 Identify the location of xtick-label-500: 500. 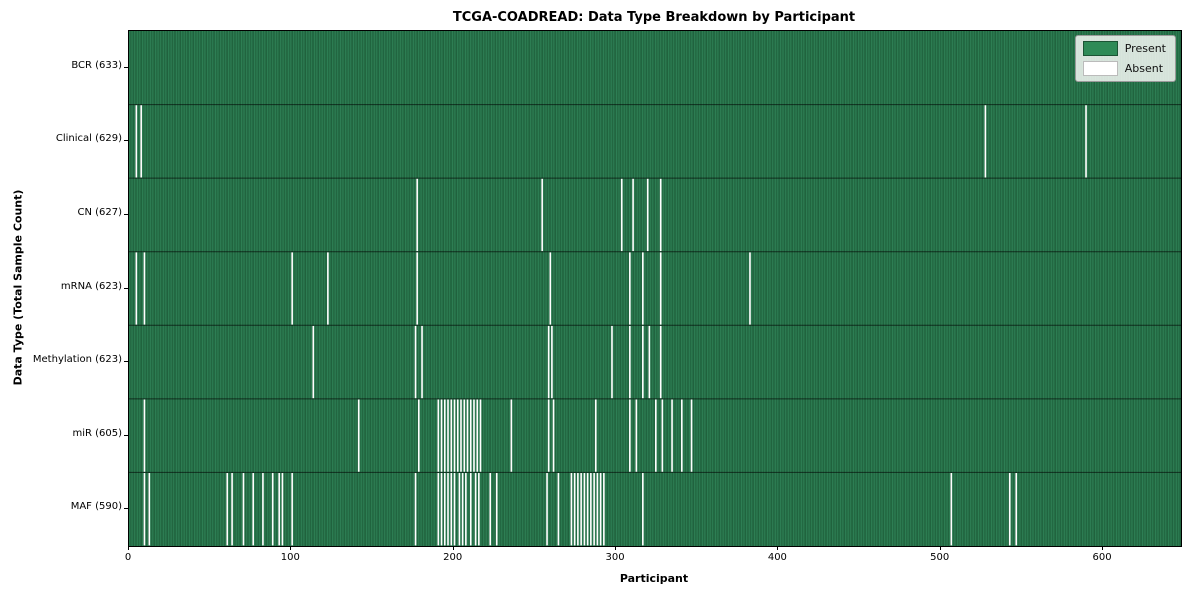
(940, 557).